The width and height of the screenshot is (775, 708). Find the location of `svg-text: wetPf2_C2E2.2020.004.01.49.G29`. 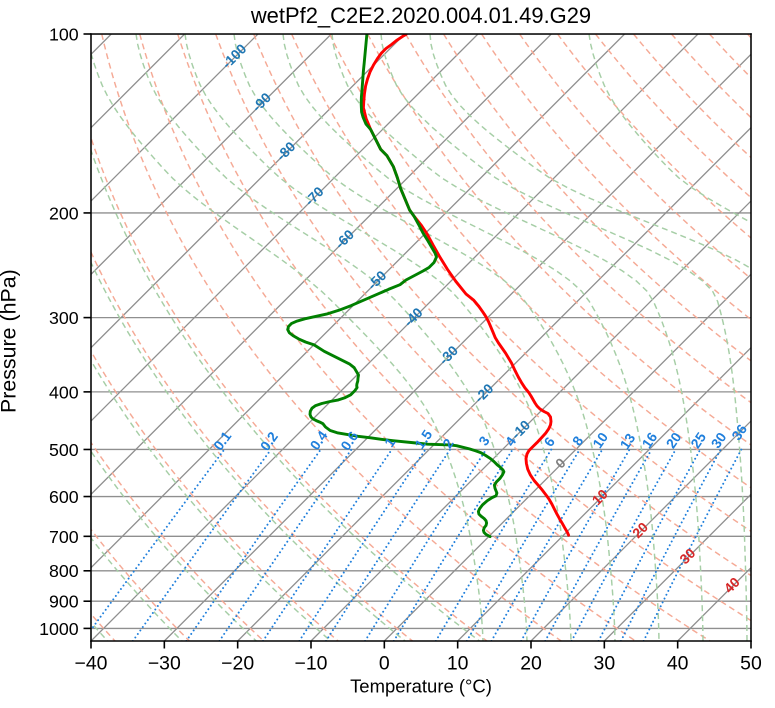

svg-text: wetPf2_C2E2.2020.004.01.49.G29 is located at coordinates (420, 15).